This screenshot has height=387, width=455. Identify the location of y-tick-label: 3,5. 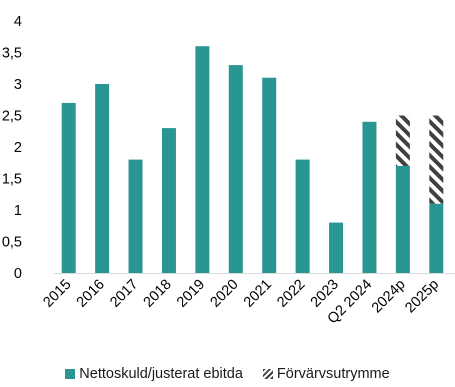
(12, 54).